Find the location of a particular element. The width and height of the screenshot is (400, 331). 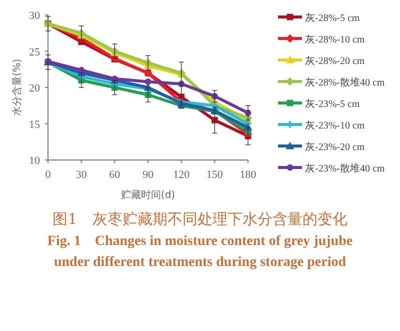

legend-label: 灰-23%-散堆40 cm is located at coordinates (345, 168).